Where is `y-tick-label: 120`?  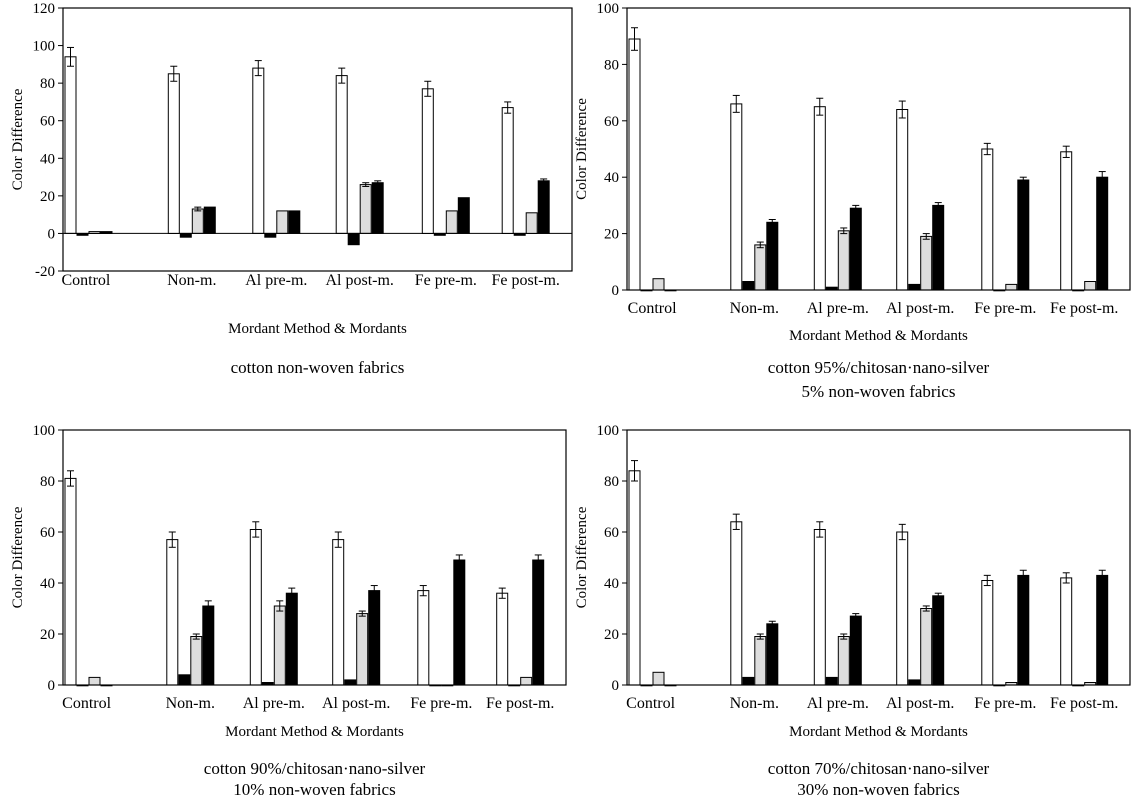
y-tick-label: 120 is located at coordinates (44, 9).